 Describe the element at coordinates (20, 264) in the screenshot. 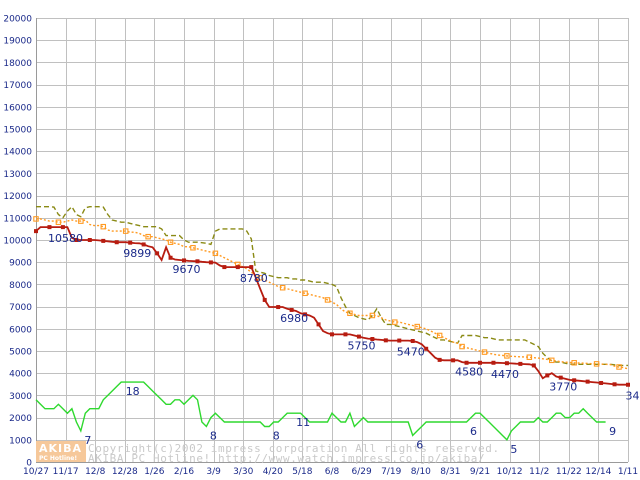

I see `y-axis-tick-label: 9000` at that location.